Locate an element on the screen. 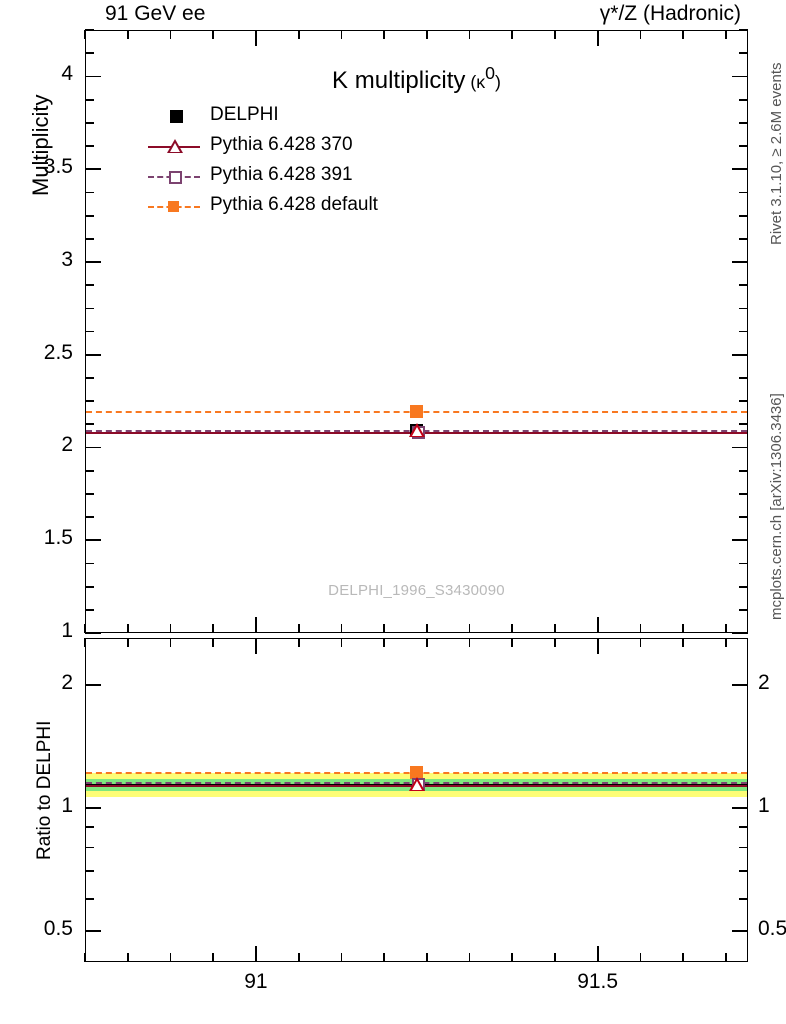 The image size is (786, 1024). ratio-y-tick-label: 2 is located at coordinates (67, 682).